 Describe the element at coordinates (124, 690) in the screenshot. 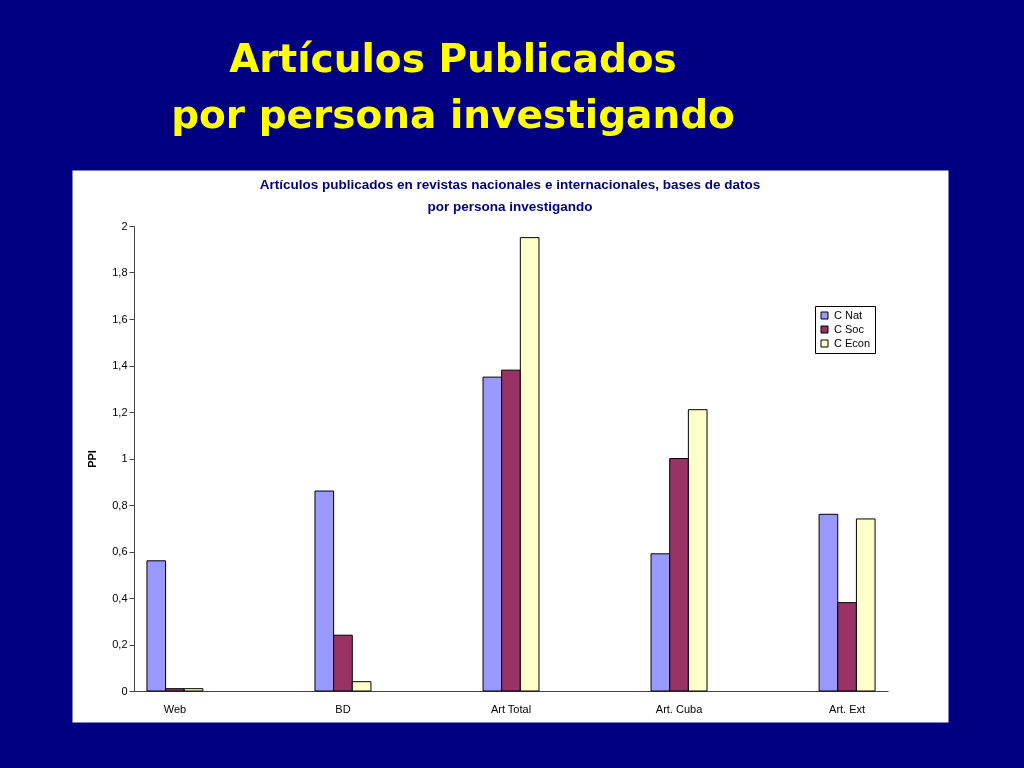

I see `y-tick-label: 0` at that location.